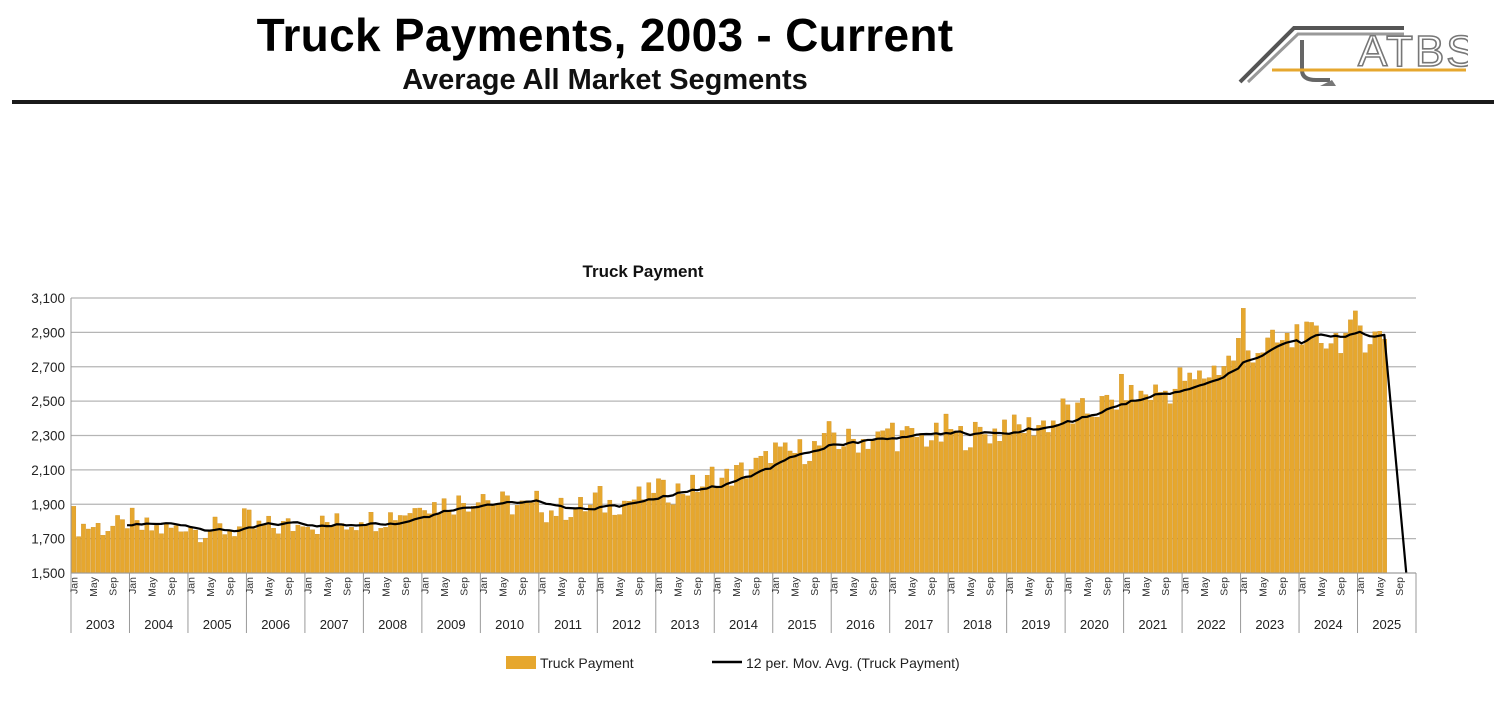 The width and height of the screenshot is (1497, 725). I want to click on year-label: 2006, so click(275, 624).